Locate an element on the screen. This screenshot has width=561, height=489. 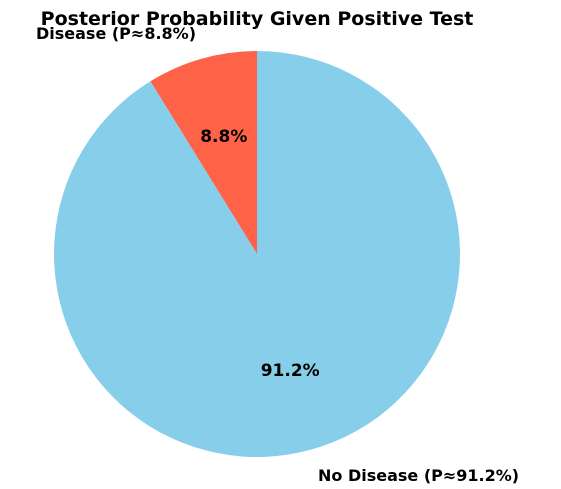
slice-category-label: Disease (P≈8.8%) is located at coordinates (116, 33).